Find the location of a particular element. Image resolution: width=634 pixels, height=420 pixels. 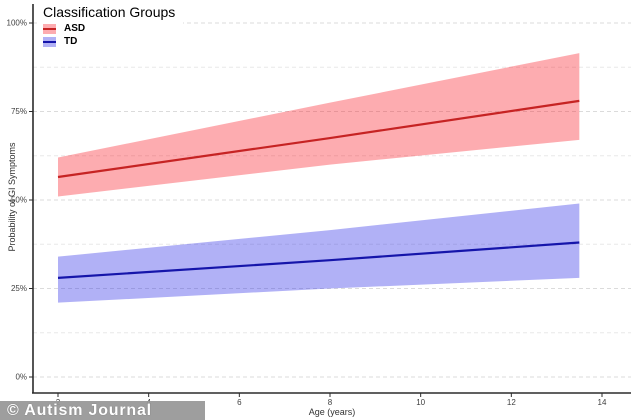

x-tick-label: 6 is located at coordinates (239, 402).